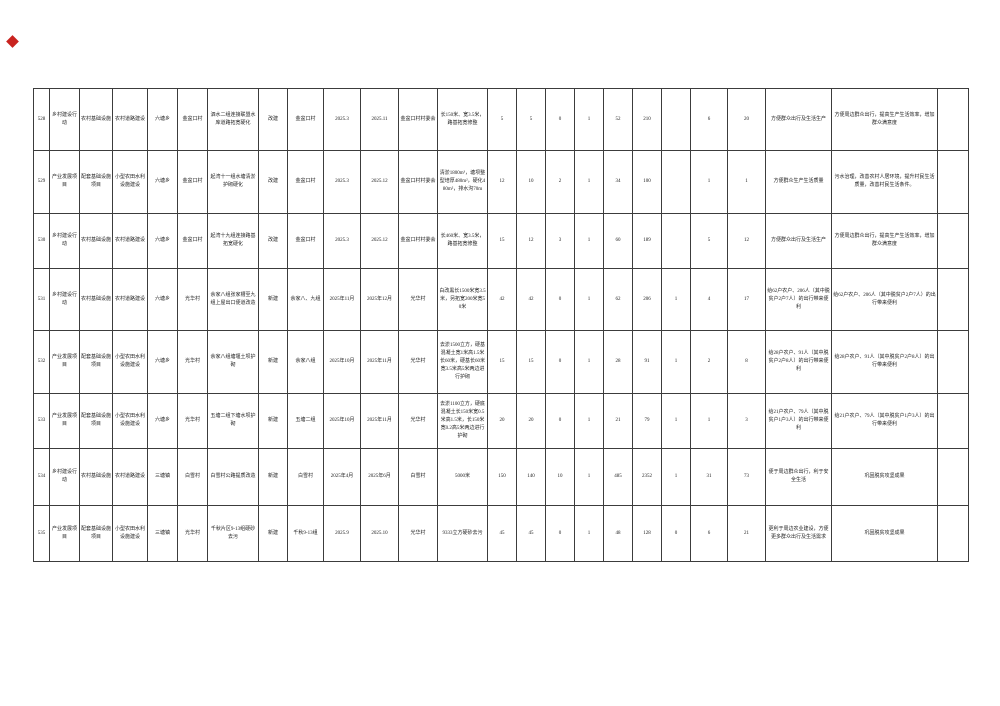 This screenshot has width=1000, height=706. I want to click on cell: 100, so click(647, 182).